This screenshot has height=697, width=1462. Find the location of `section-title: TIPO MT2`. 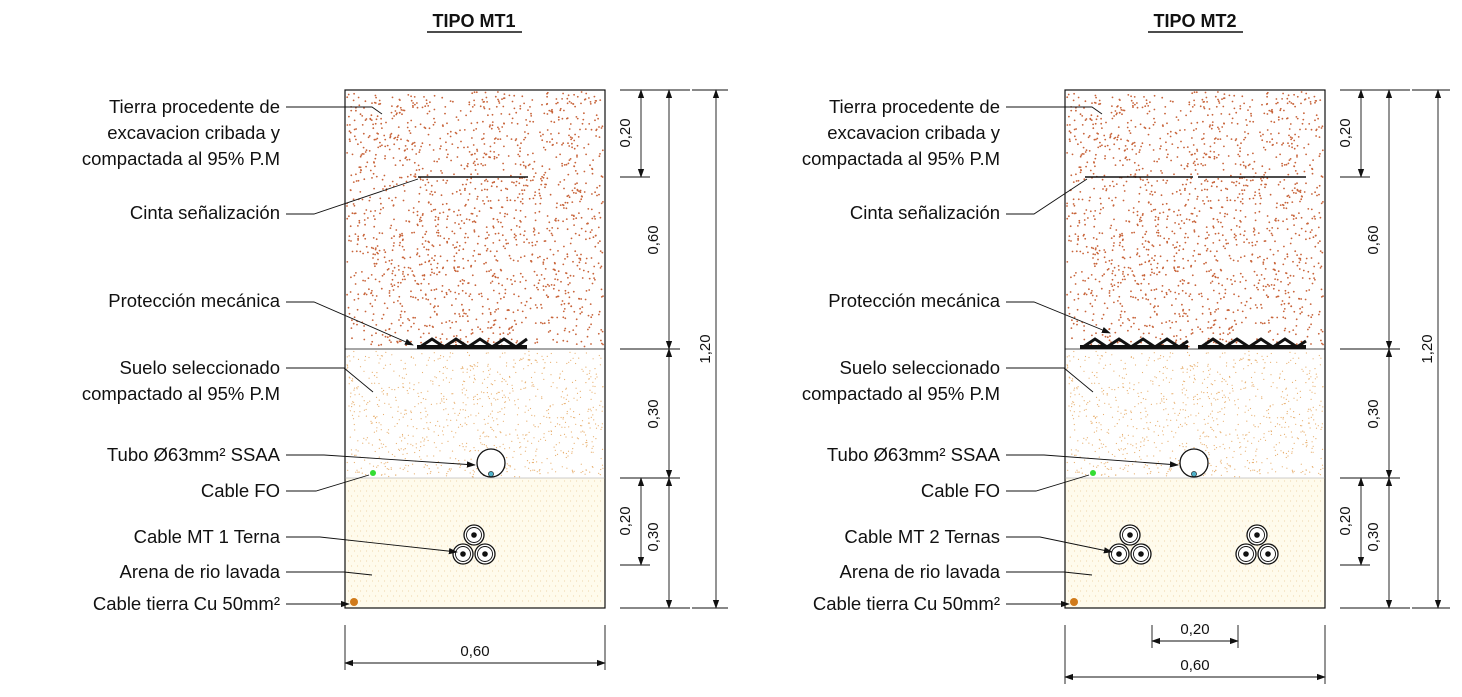

section-title: TIPO MT2 is located at coordinates (1194, 21).